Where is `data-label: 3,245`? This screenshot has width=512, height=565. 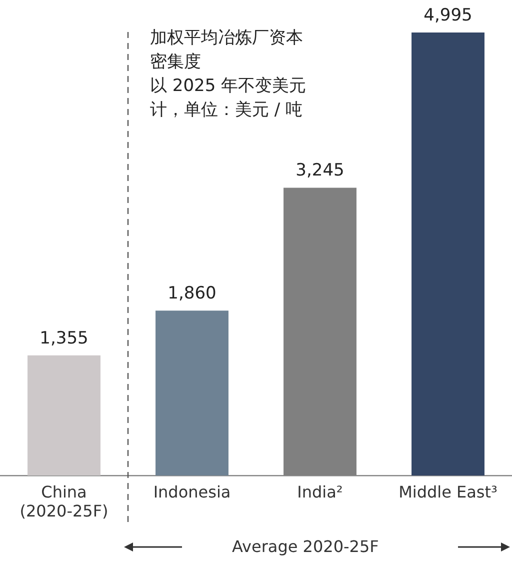 data-label: 3,245 is located at coordinates (320, 170).